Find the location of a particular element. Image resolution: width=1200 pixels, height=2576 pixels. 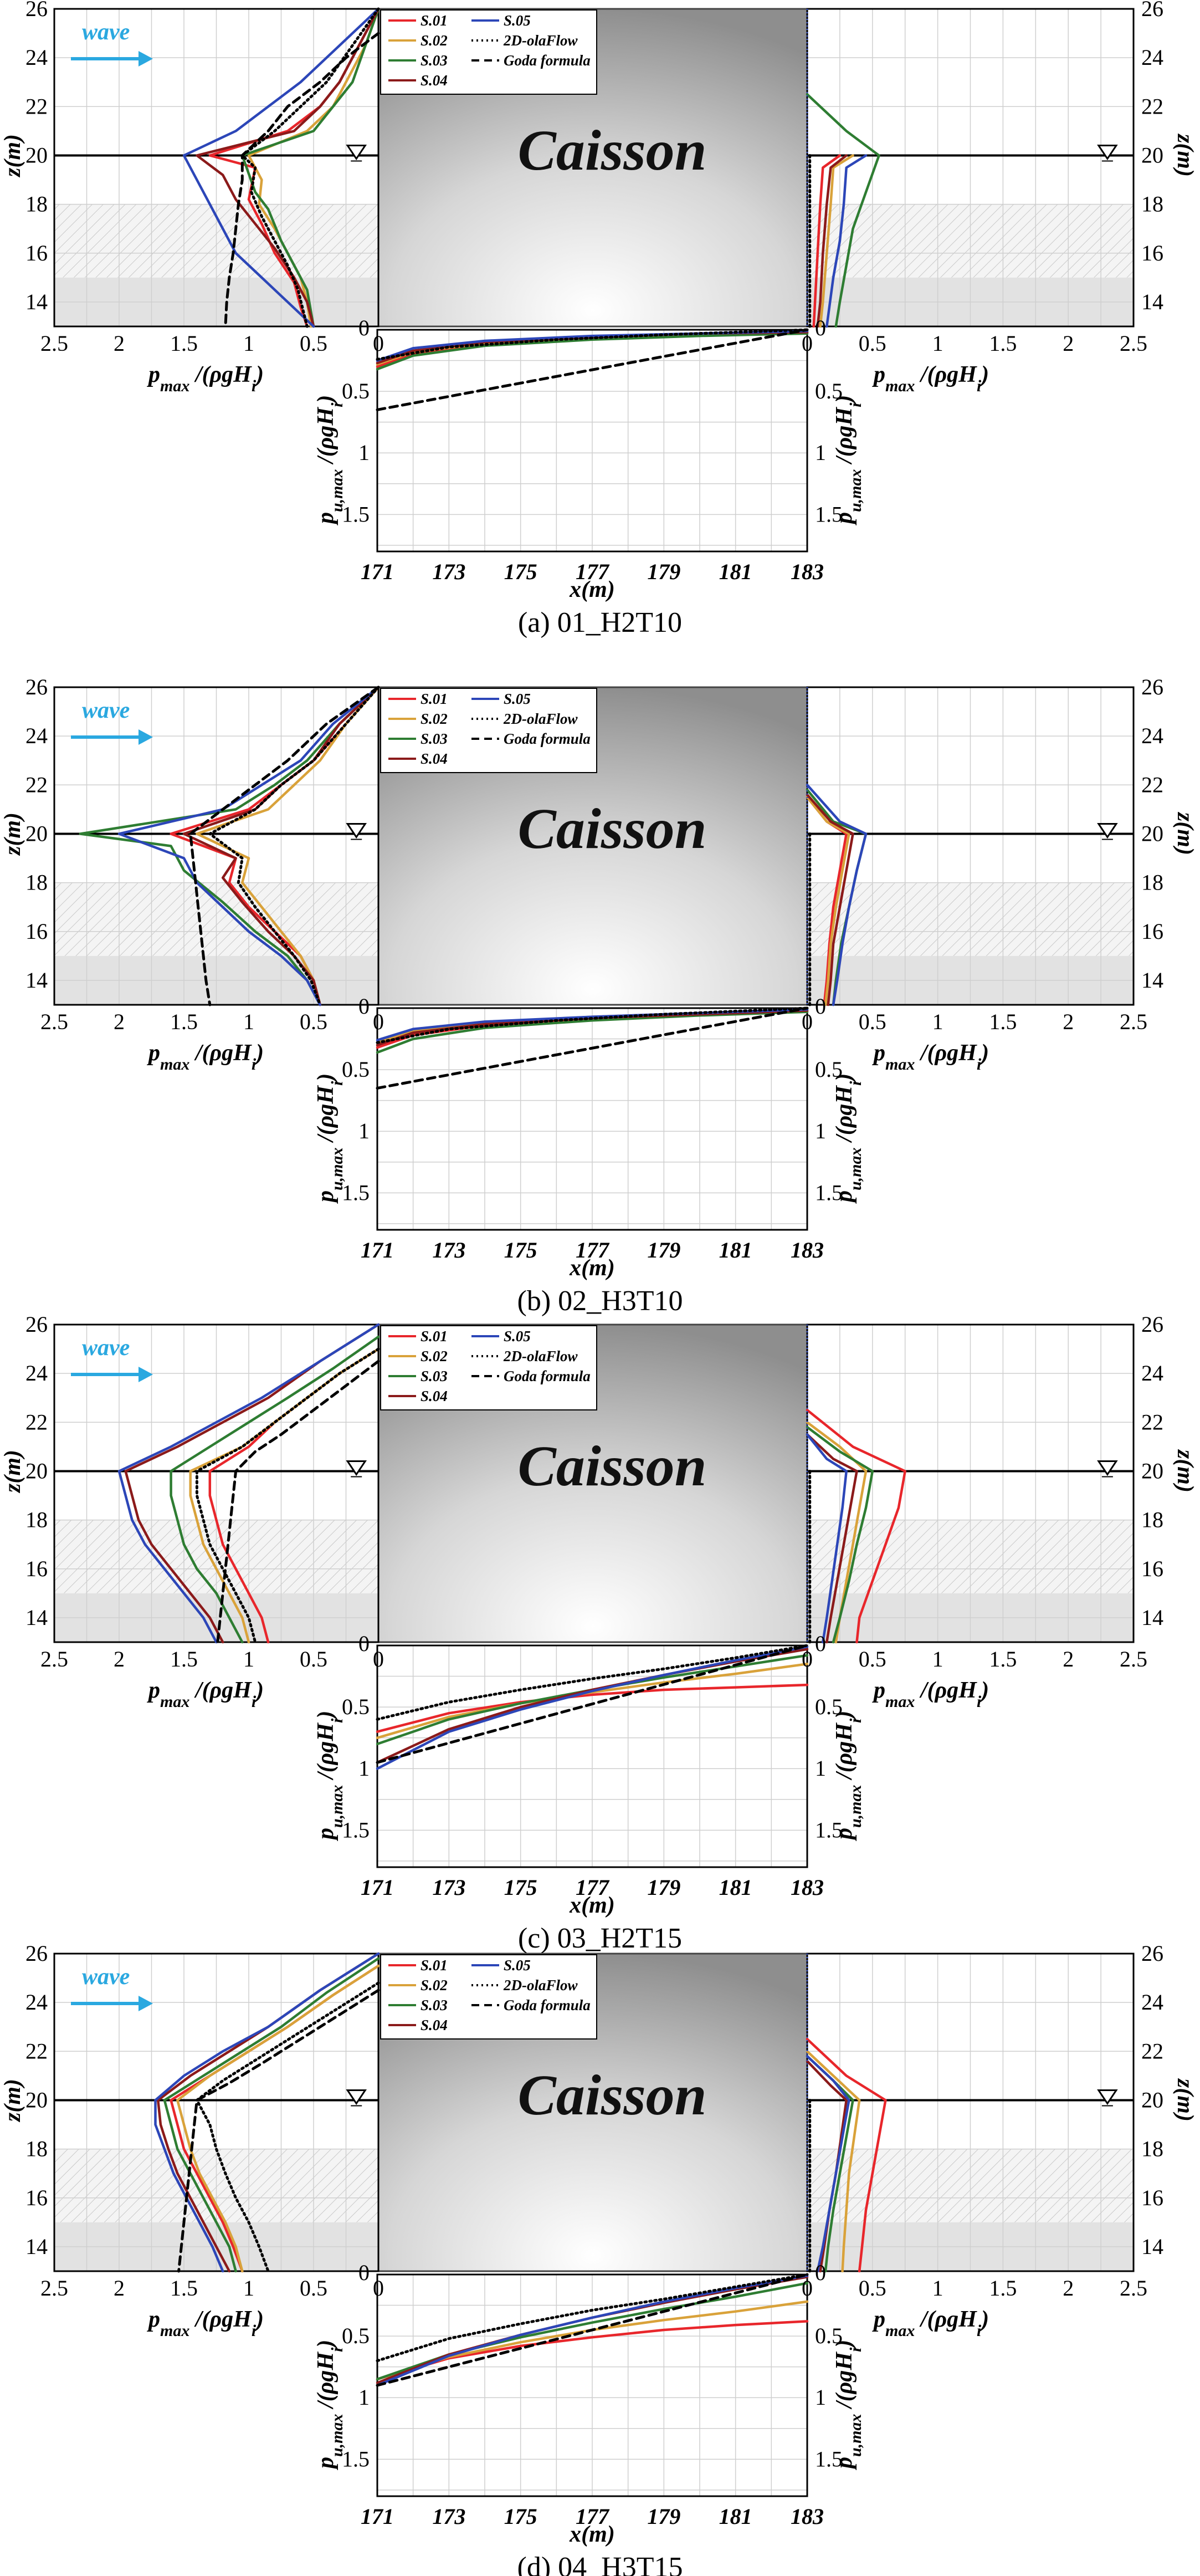

legend-label-s-04: S.04 is located at coordinates (434, 1396).